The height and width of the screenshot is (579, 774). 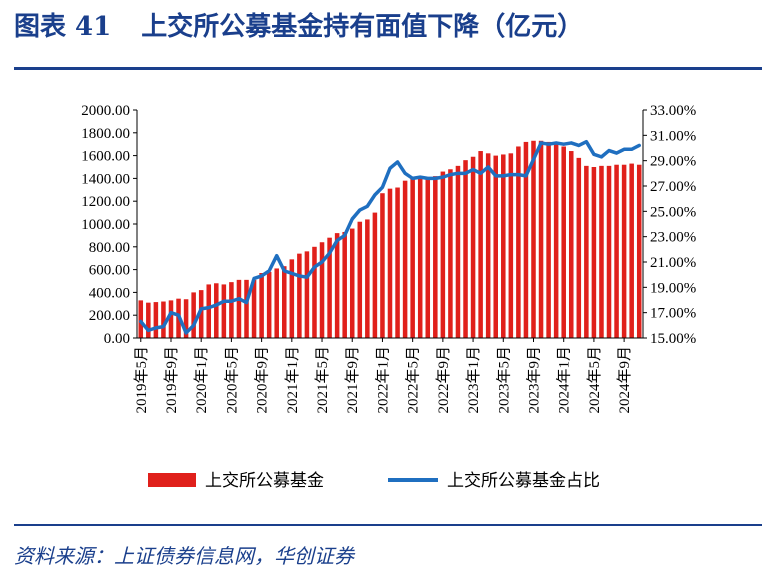 I want to click on legend-bar-swatch, so click(x=172, y=480).